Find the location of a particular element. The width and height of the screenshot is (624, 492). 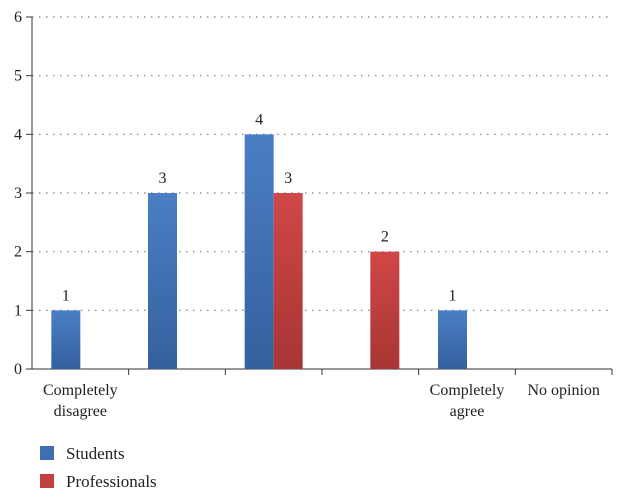

legend: Students Professionals is located at coordinates (98, 467).